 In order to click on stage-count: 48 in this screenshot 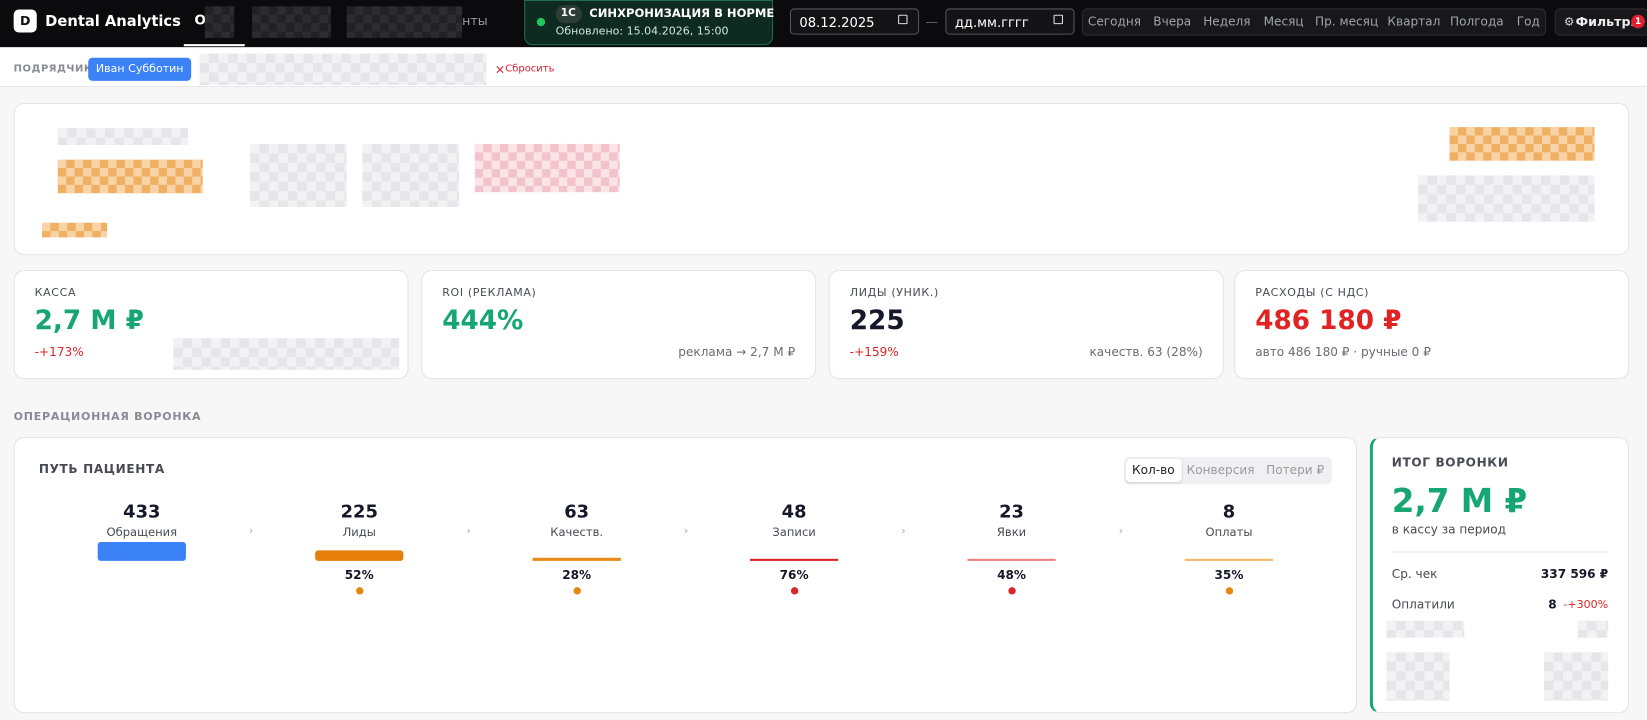, I will do `click(794, 512)`.